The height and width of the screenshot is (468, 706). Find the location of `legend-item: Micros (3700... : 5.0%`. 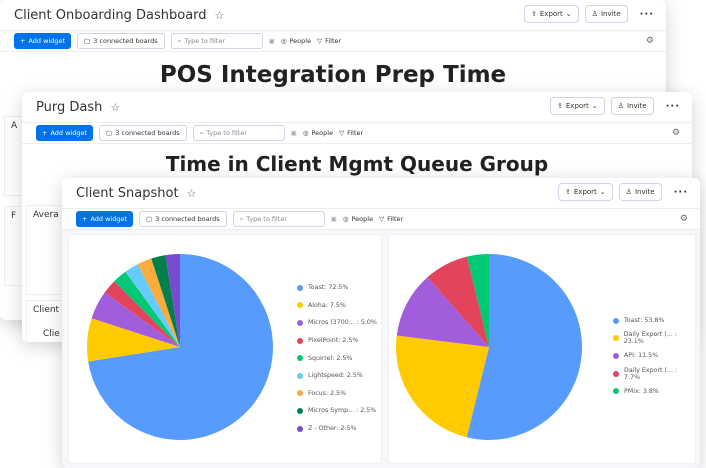

legend-item: Micros (3700... : 5.0% is located at coordinates (337, 323).